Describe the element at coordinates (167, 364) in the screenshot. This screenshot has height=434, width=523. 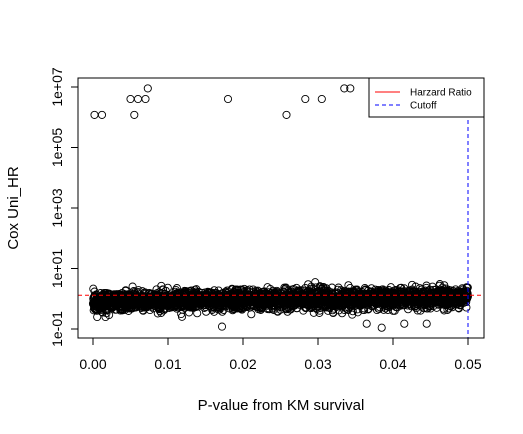
I see `x-tick-label: 0.01` at that location.